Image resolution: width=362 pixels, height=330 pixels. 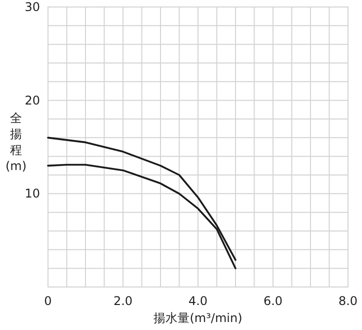 I want to click on x-tick-label: 8.0, so click(x=348, y=301).